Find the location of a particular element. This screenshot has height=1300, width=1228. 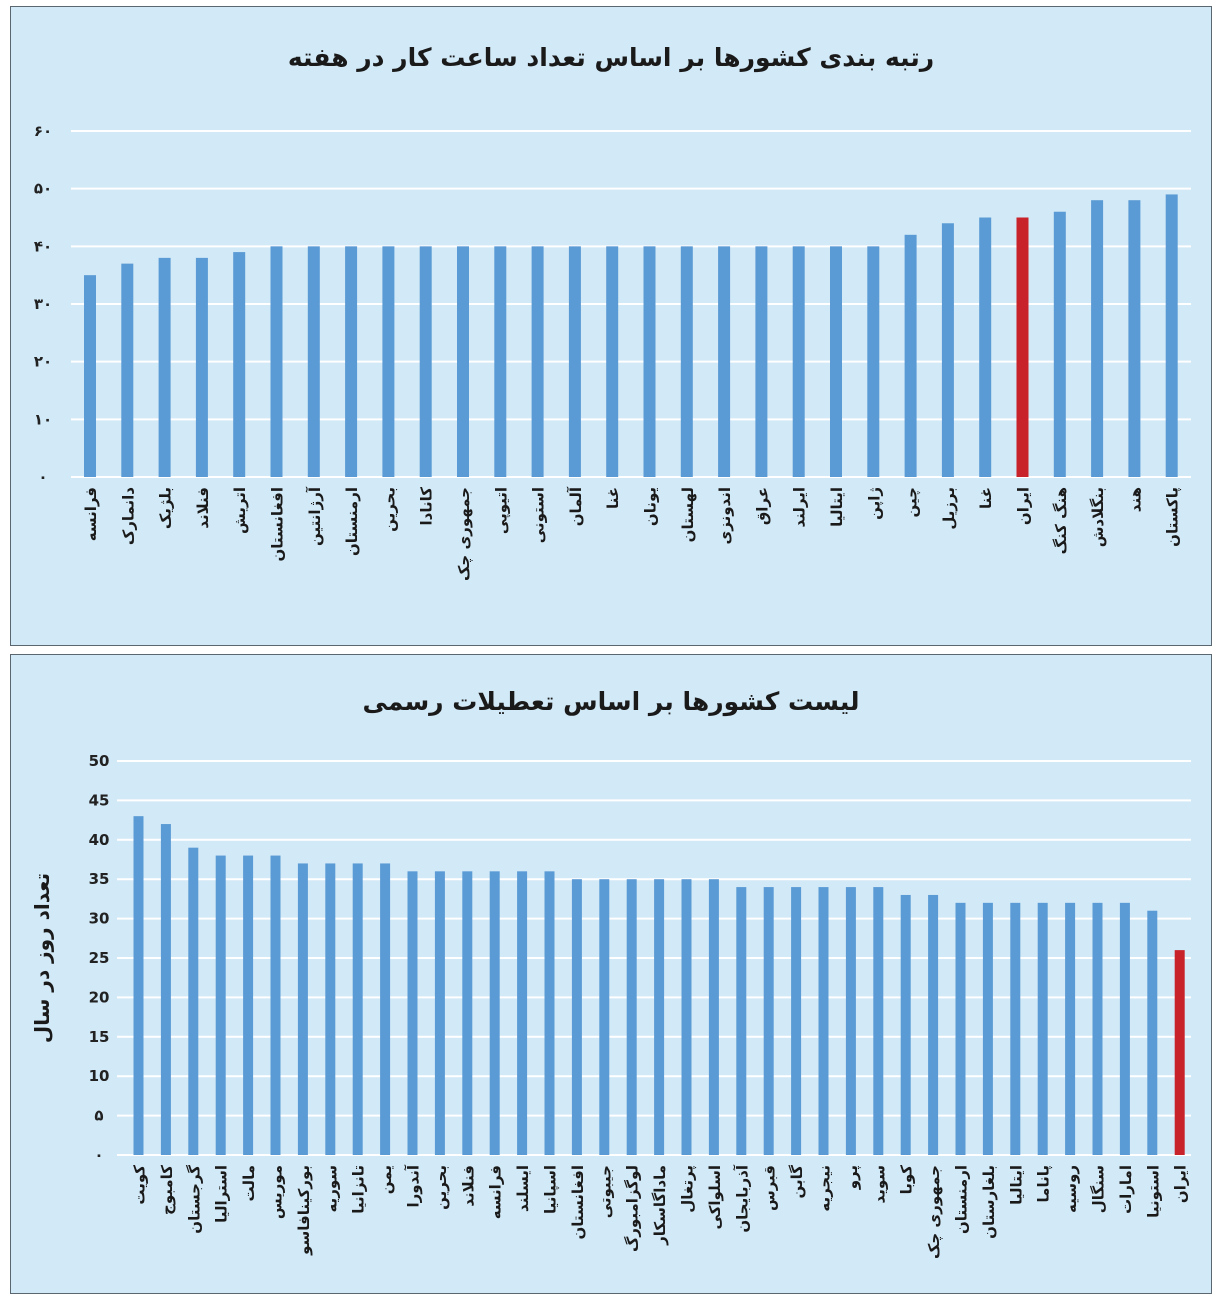

category-label: ایران is located at coordinates (1024, 506).